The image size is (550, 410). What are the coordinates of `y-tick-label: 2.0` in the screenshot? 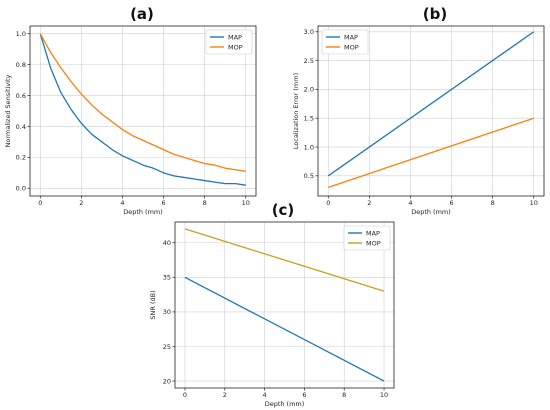 It's located at (309, 90).